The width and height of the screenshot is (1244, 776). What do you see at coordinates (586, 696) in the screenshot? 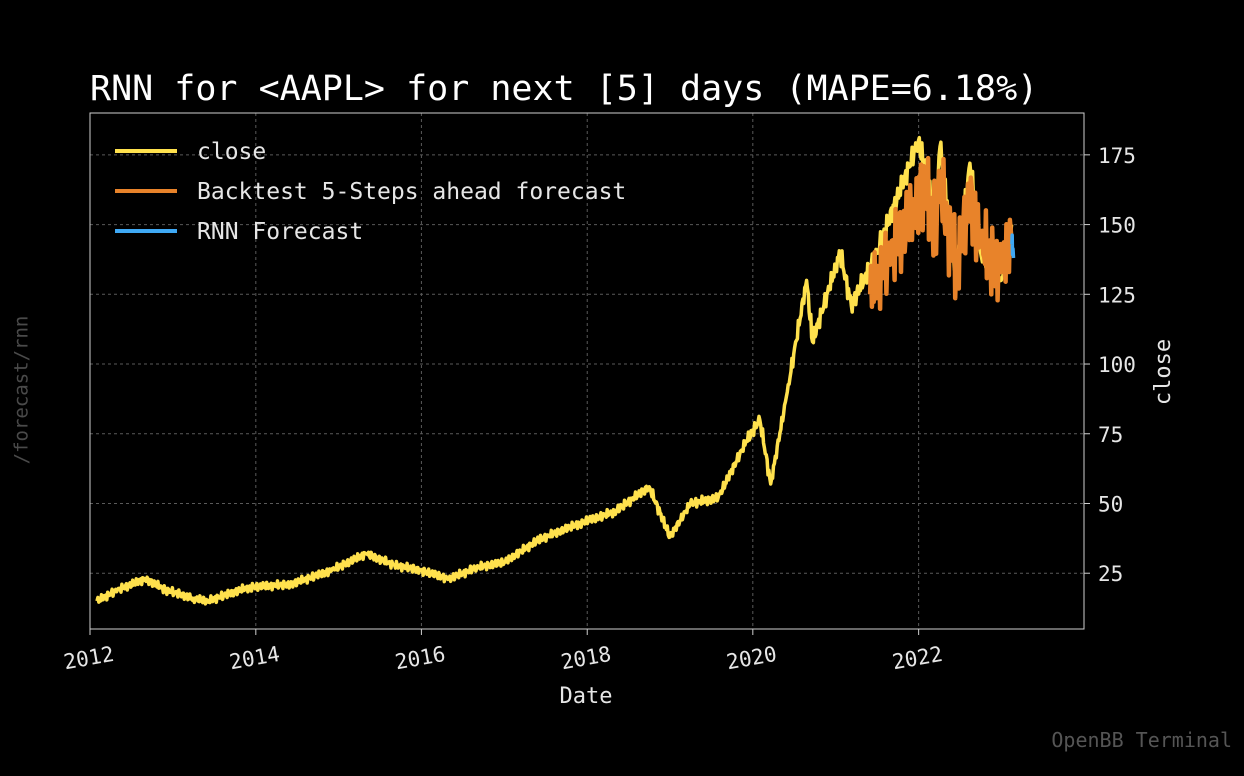
I see `x-axis-label: Date` at bounding box center [586, 696].